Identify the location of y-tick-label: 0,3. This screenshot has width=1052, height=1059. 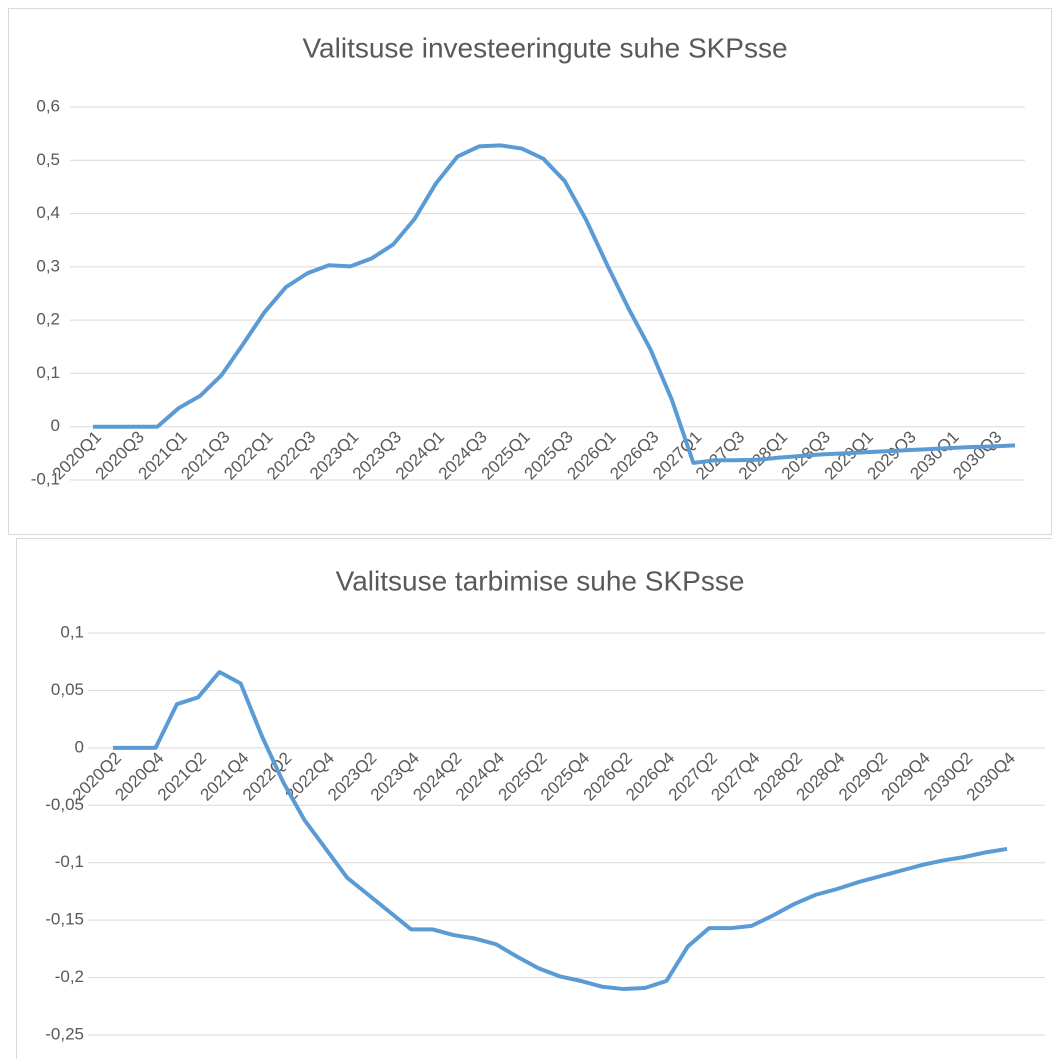
(48, 265).